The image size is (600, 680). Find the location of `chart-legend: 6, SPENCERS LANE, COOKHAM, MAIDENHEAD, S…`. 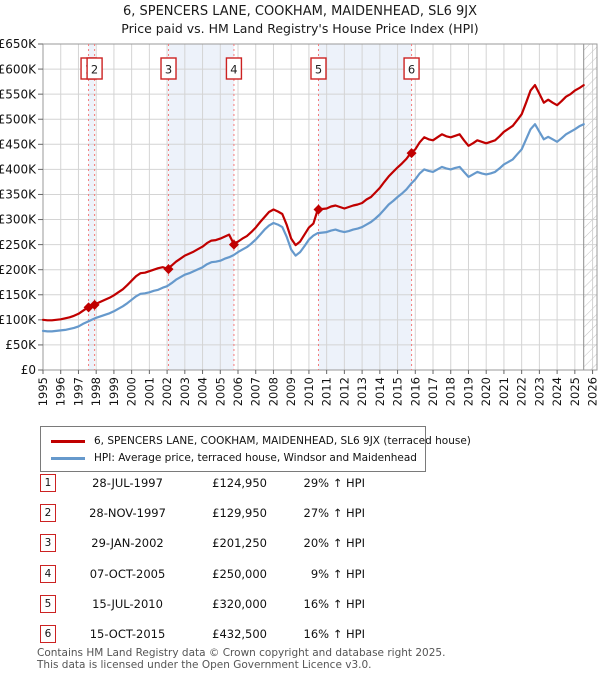

chart-legend: 6, SPENCERS LANE, COOKHAM, MAIDENHEAD, S… is located at coordinates (255, 449).